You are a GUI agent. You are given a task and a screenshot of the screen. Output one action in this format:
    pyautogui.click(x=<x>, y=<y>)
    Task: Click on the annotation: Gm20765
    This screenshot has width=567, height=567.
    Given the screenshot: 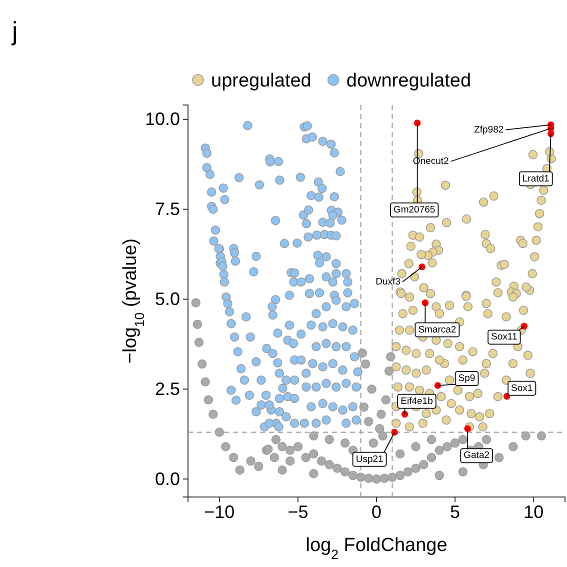 What is the action you would take?
    pyautogui.click(x=414, y=210)
    